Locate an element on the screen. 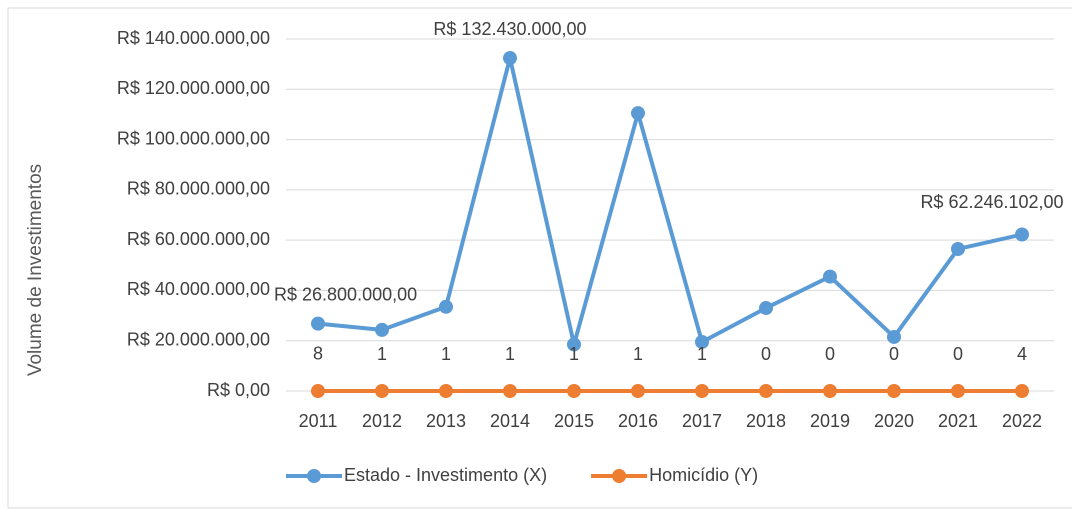 This screenshot has width=1072, height=509. x-tick-label: 2021 is located at coordinates (958, 421).